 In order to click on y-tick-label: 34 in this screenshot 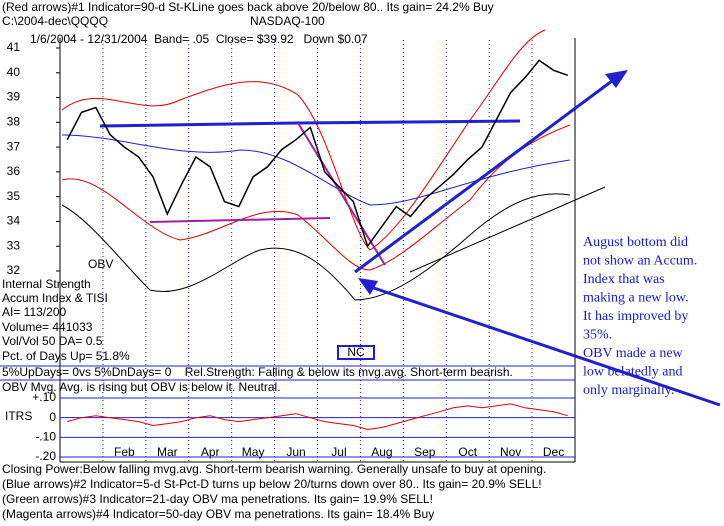, I will do `click(14, 221)`.